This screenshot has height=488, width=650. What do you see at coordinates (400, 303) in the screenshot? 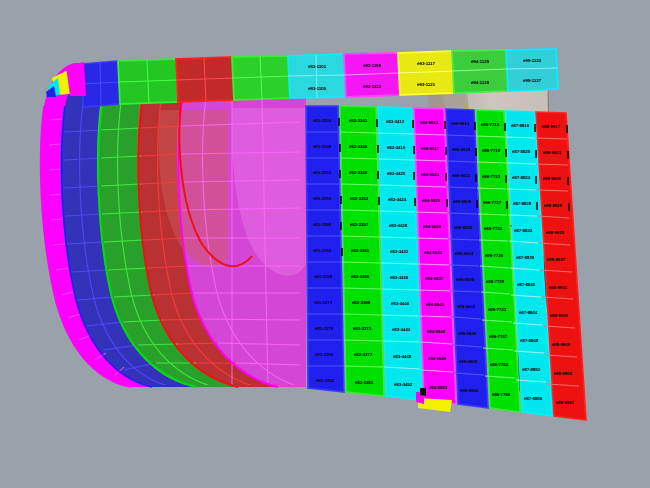
I see `svg-text: e83-4440` at bounding box center [400, 303].